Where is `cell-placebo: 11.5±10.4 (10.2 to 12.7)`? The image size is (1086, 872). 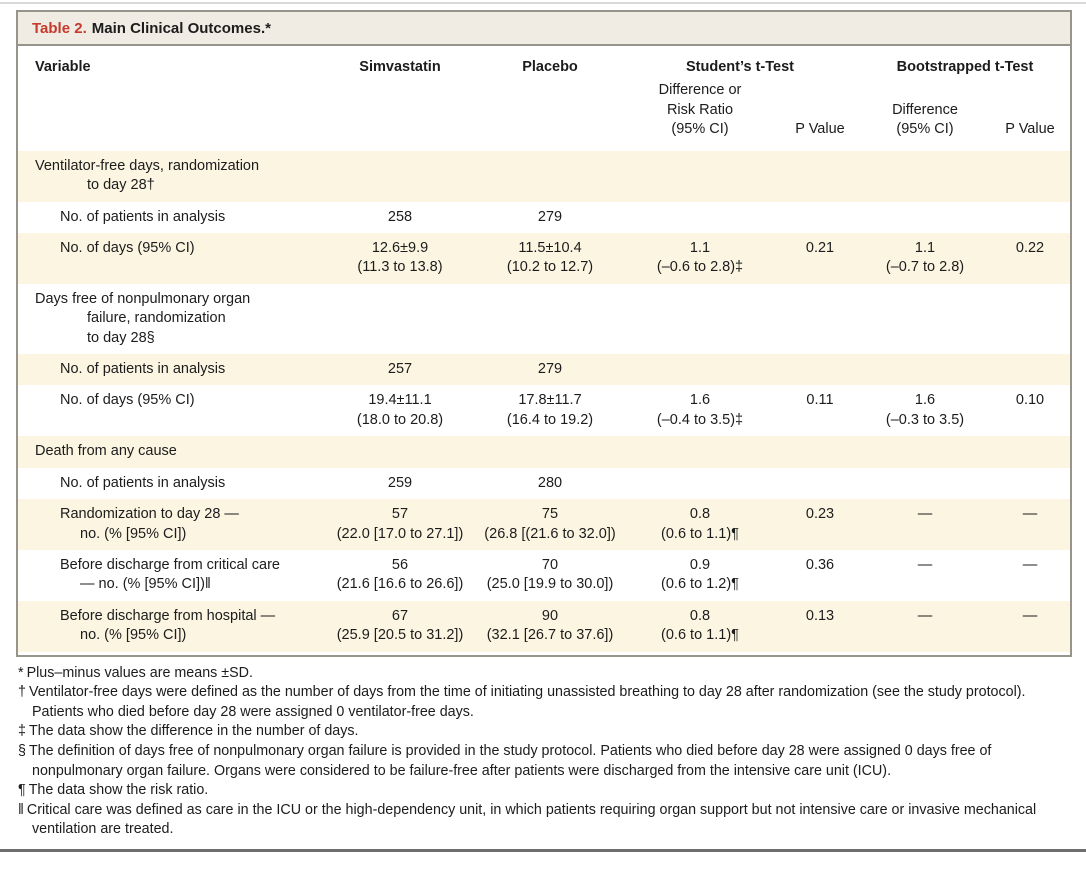 cell-placebo: 11.5±10.4 (10.2 to 12.7) is located at coordinates (550, 257).